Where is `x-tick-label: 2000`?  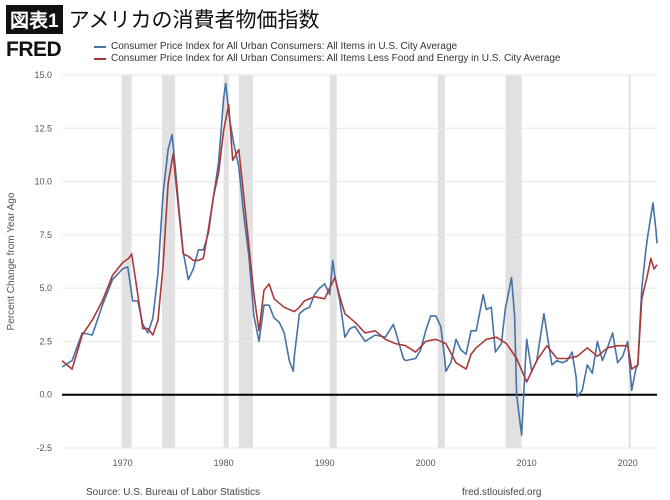
x-tick-label: 2000 is located at coordinates (426, 463).